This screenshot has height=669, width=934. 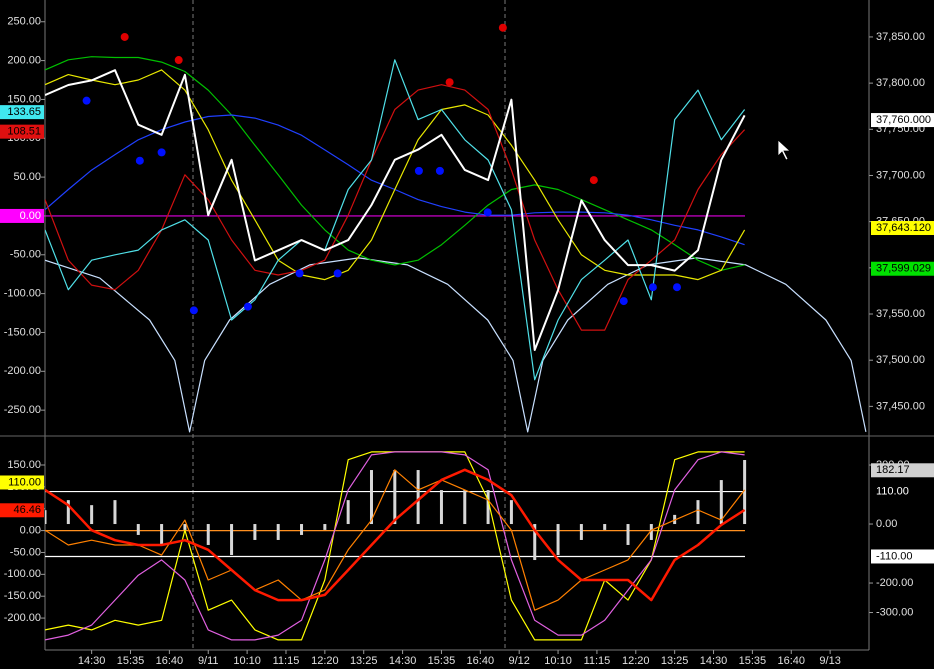 I want to click on value-tag-label: 37,599.029, so click(x=903, y=269).